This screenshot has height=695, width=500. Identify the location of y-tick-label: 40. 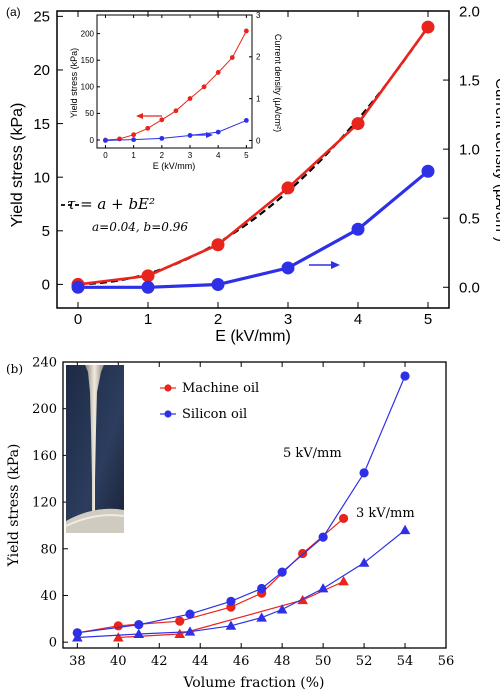
(48, 596).